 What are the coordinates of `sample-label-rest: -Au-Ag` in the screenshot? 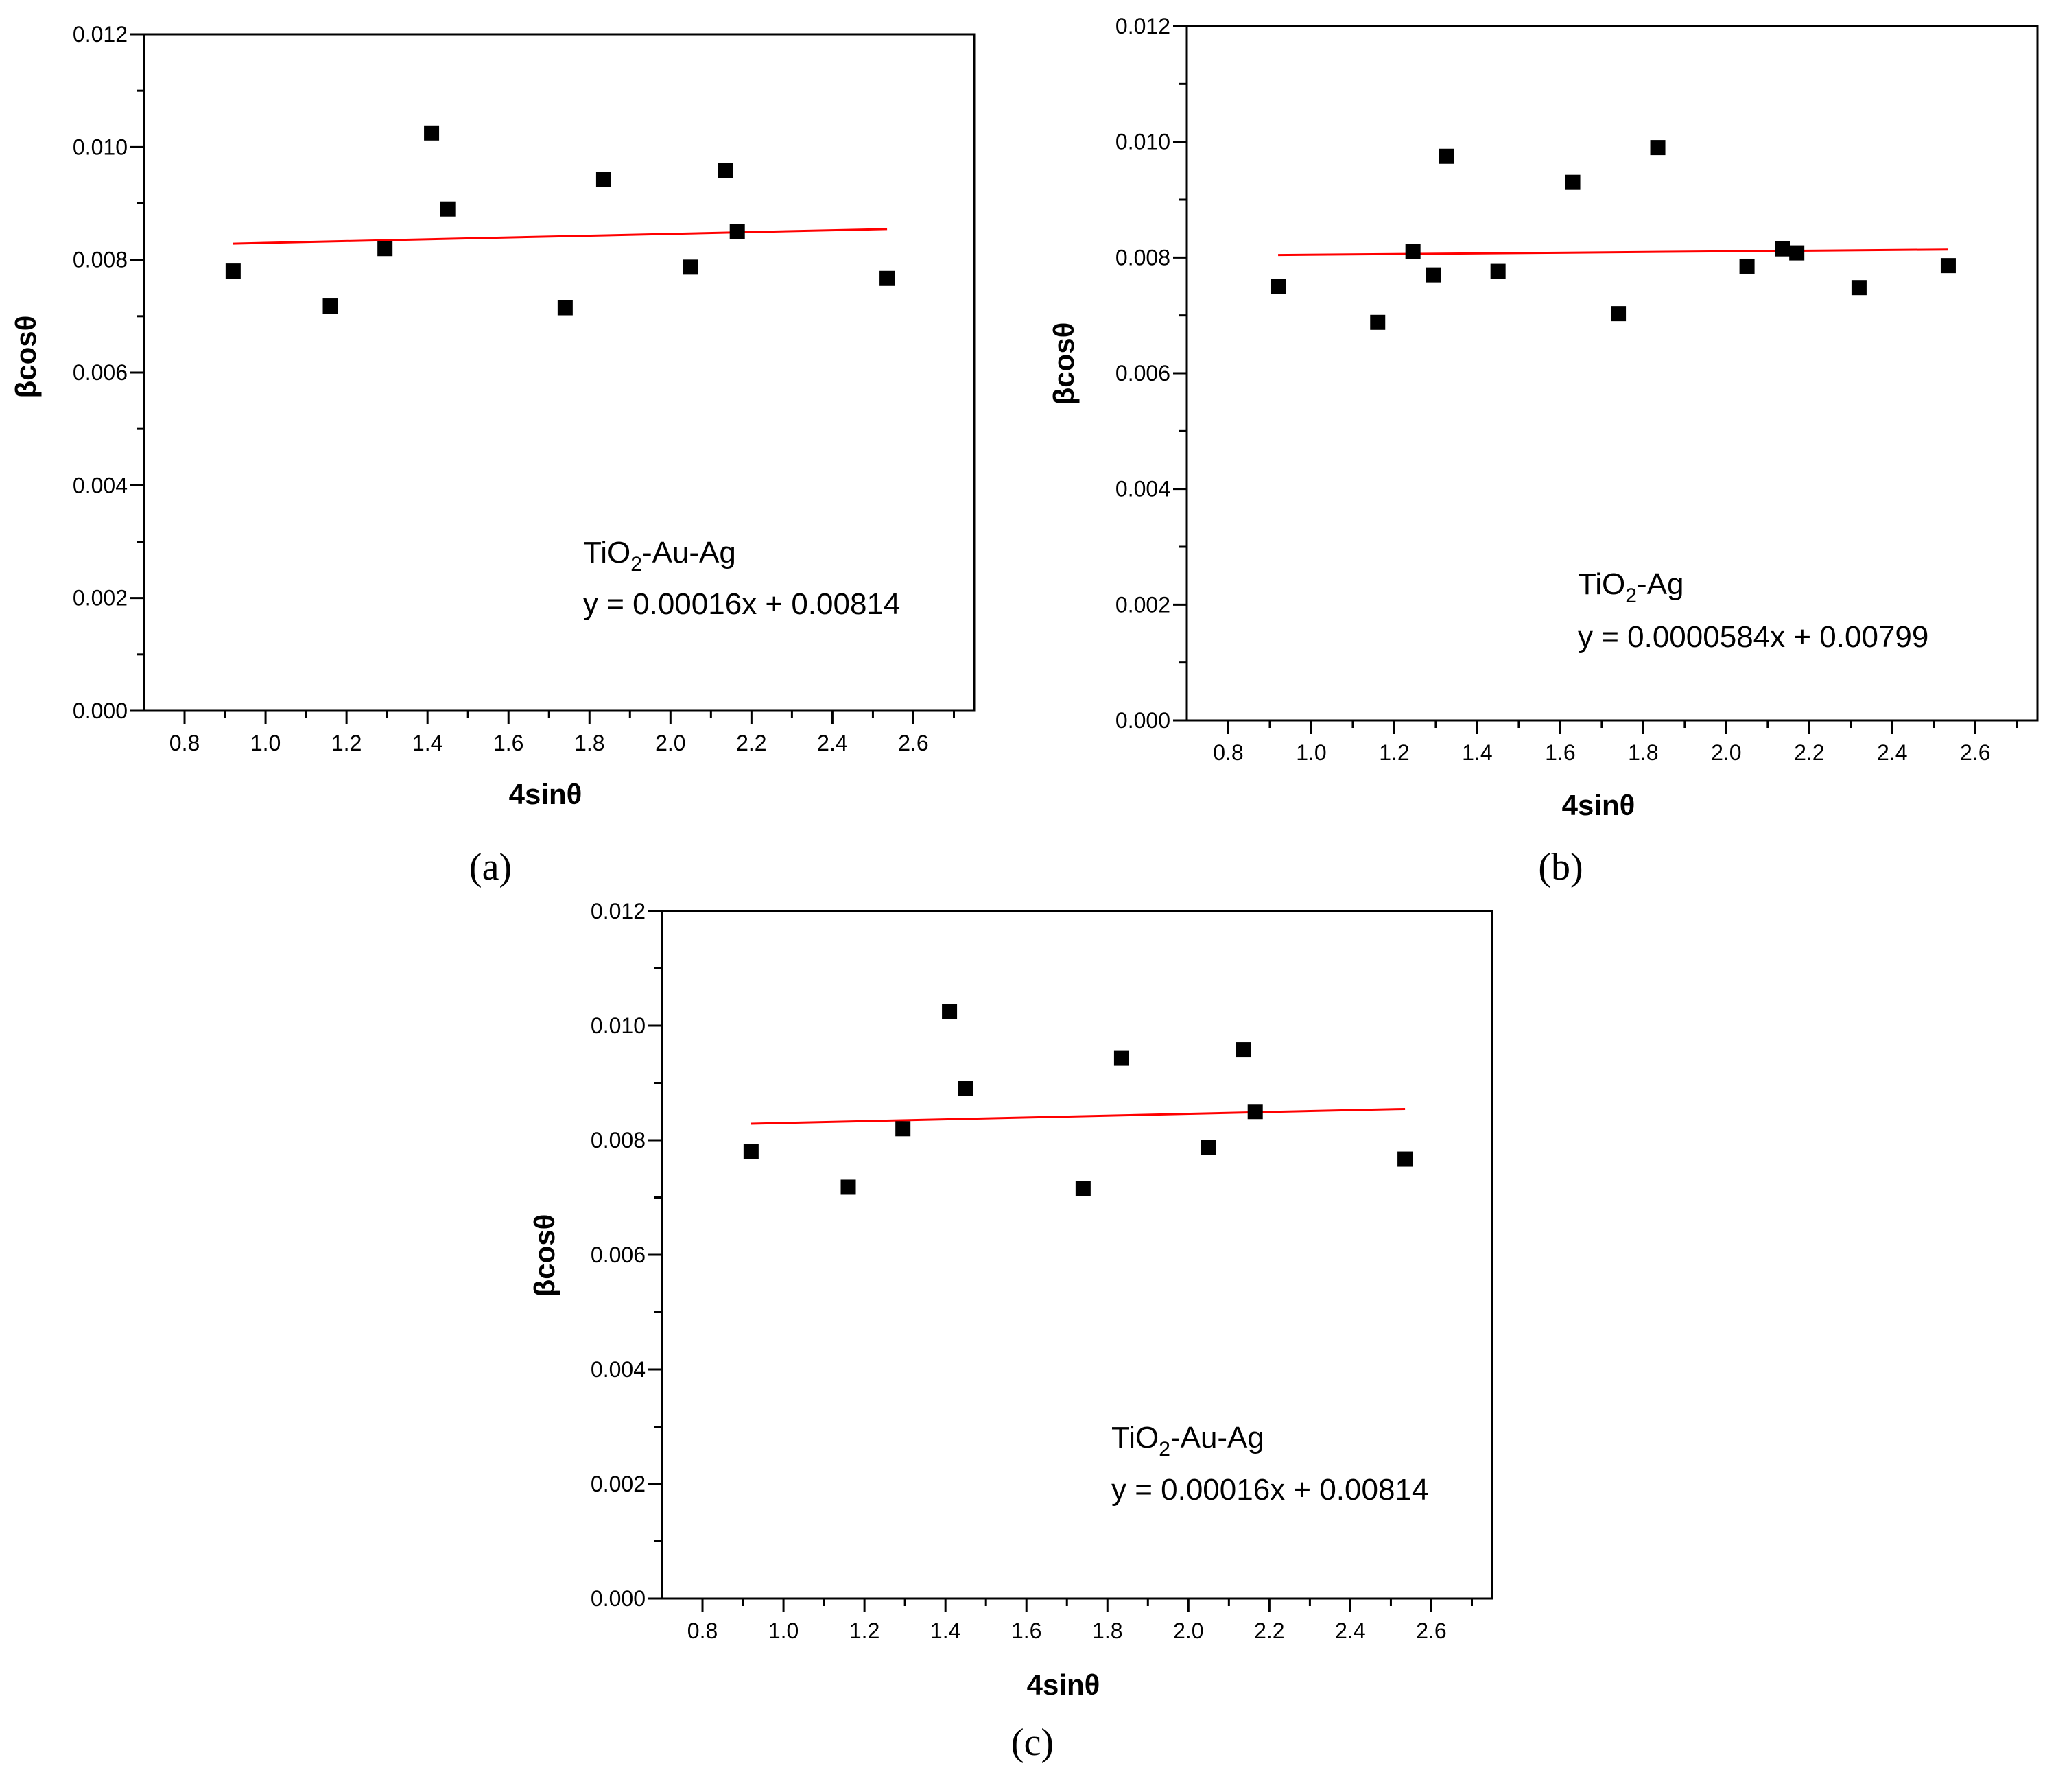 It's located at (1217, 1437).